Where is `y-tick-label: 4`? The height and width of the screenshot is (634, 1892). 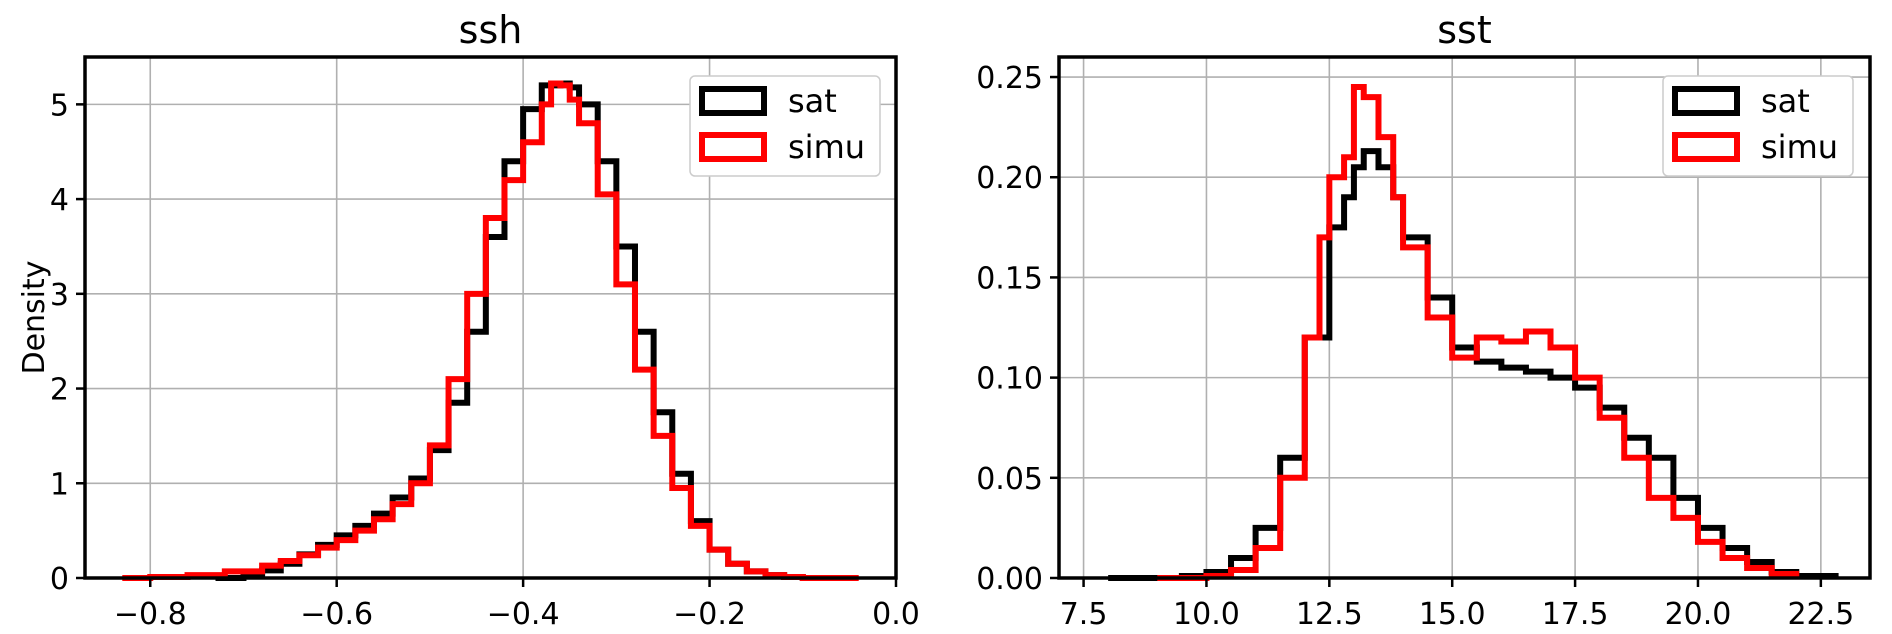 y-tick-label: 4 is located at coordinates (59, 200).